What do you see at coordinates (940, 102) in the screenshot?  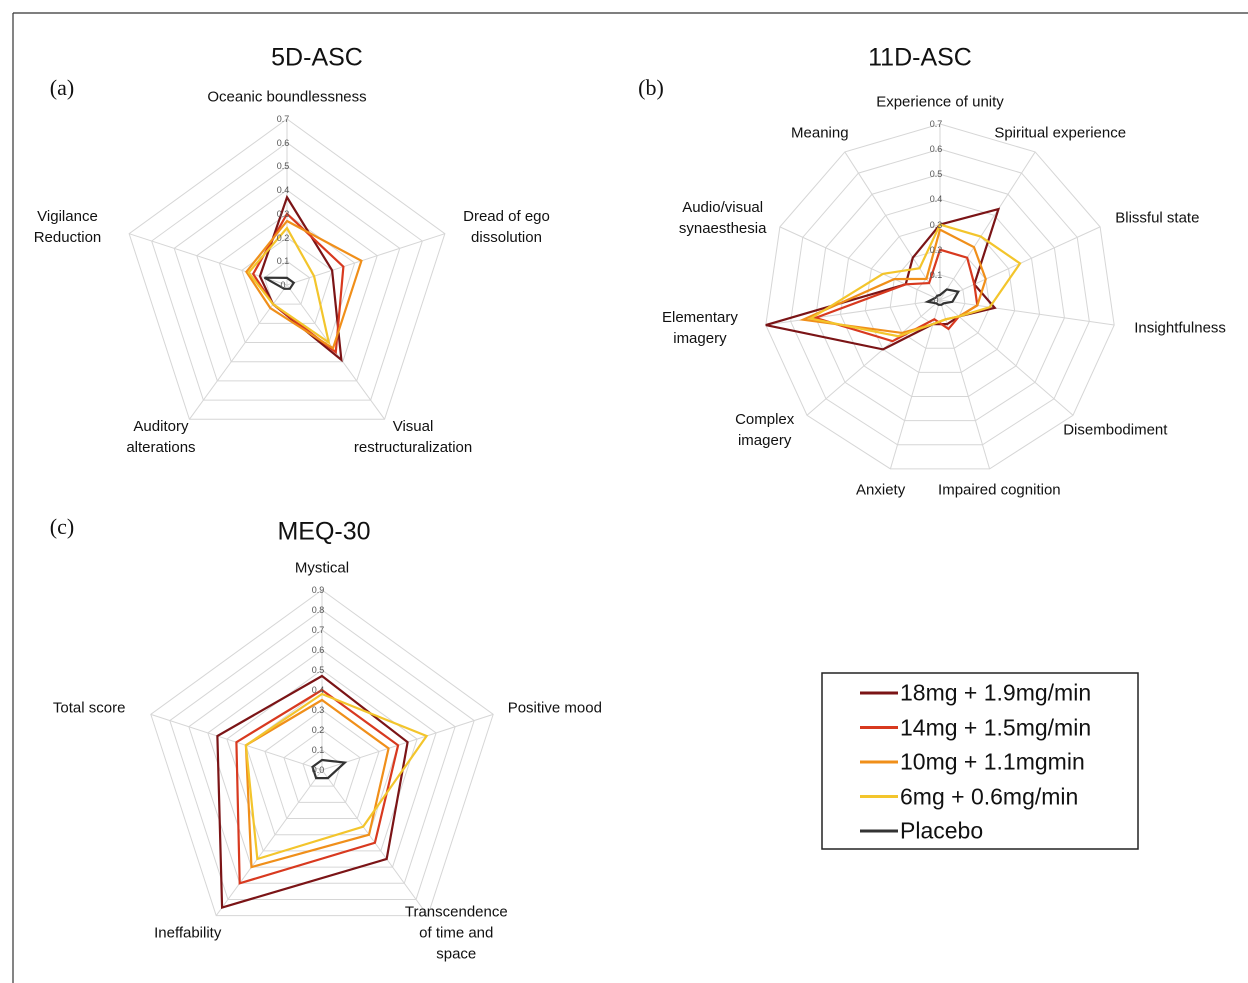 I see `axis-label: Experience of unity` at bounding box center [940, 102].